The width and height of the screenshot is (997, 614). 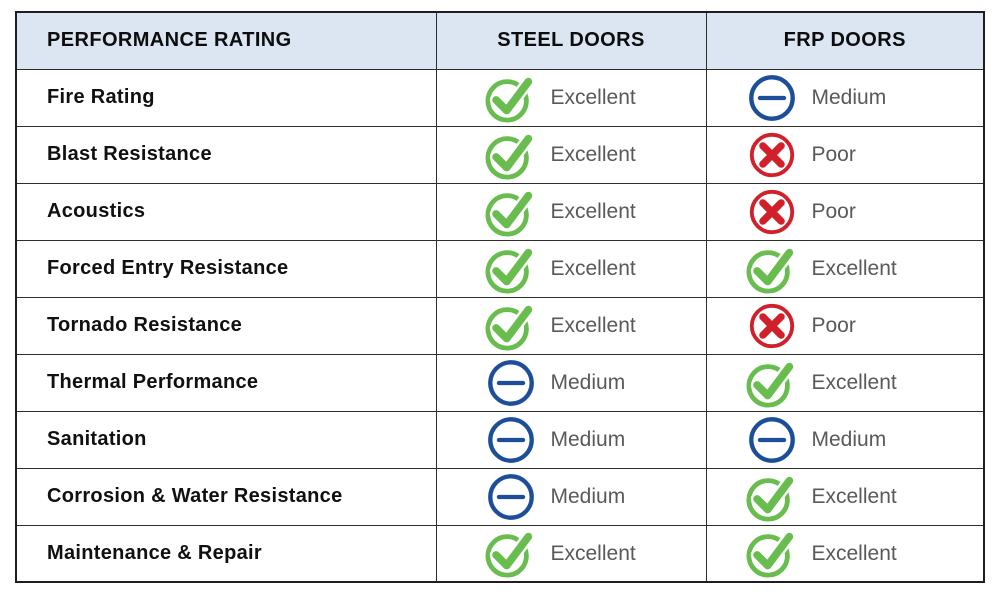 I want to click on row-label: Acoustics, so click(x=226, y=211).